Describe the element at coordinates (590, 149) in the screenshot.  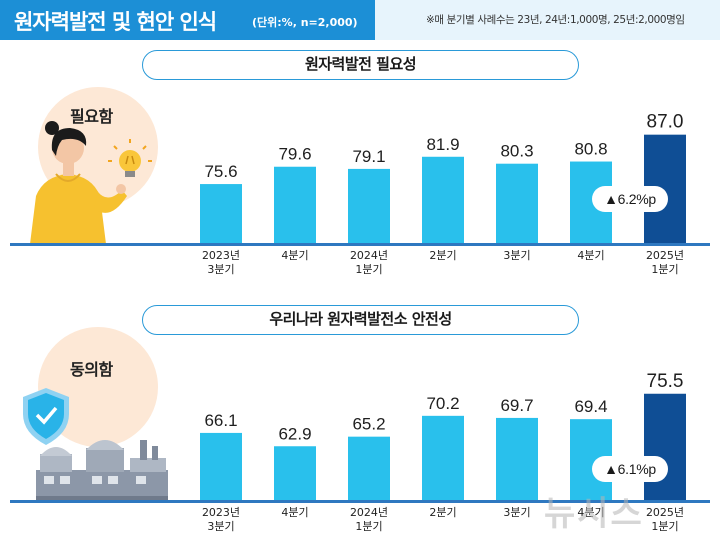
I see `chart-1-value-label-6: 80.8` at that location.